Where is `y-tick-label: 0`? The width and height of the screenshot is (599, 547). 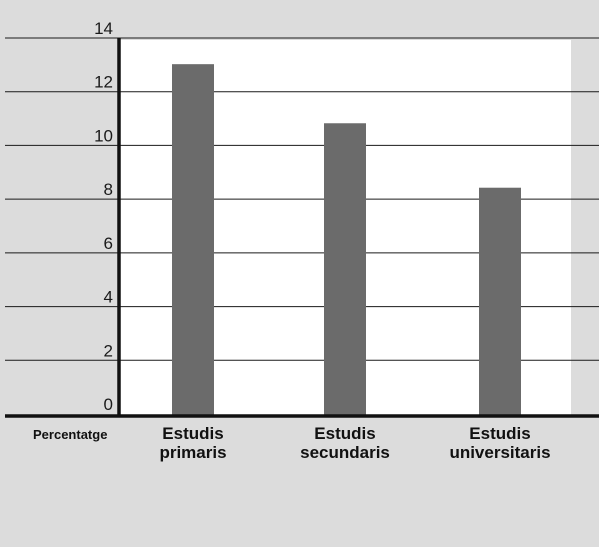
y-tick-label: 0 is located at coordinates (108, 404).